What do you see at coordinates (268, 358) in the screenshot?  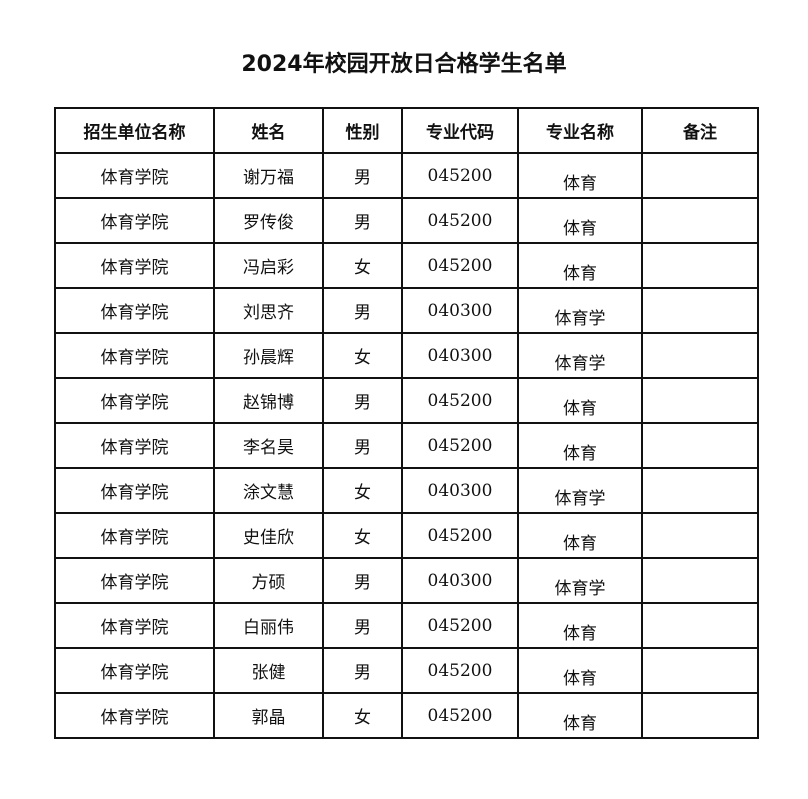 I see `cell-text: 孙晨辉` at bounding box center [268, 358].